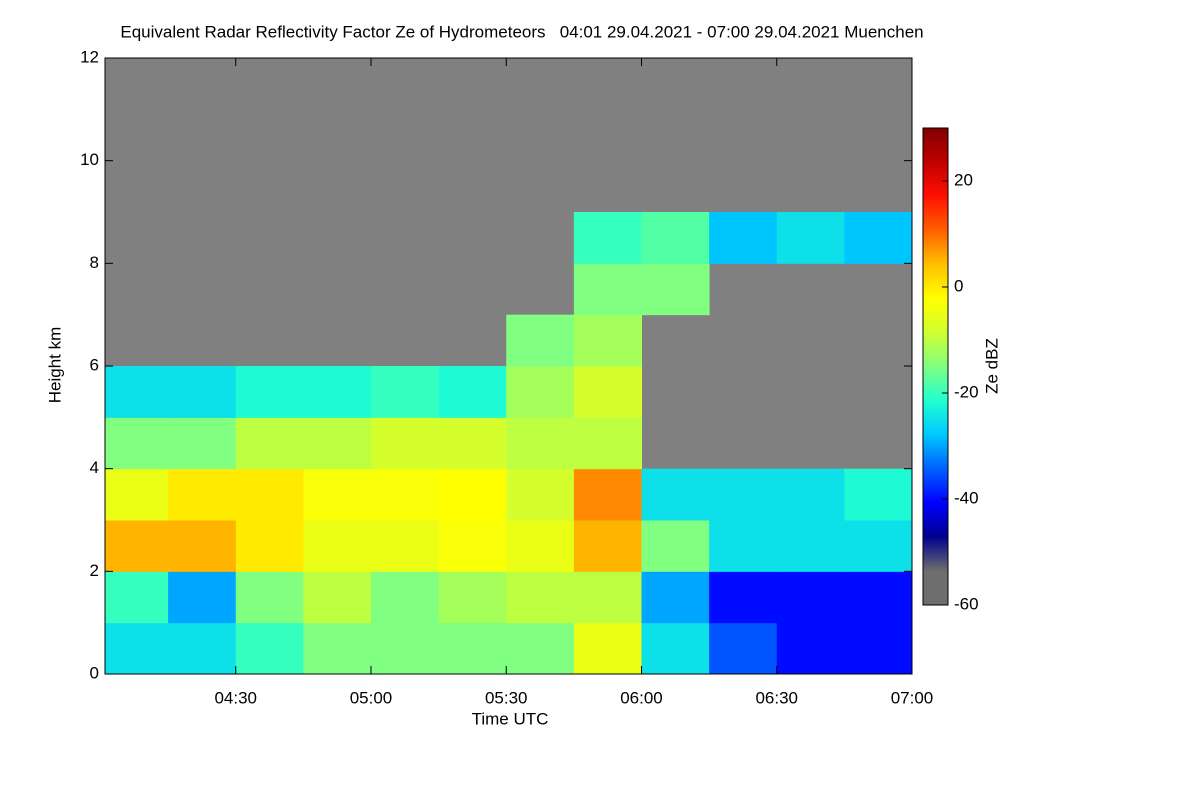 This screenshot has height=800, width=1200. I want to click on x-axis-label: Time UTC, so click(510, 718).